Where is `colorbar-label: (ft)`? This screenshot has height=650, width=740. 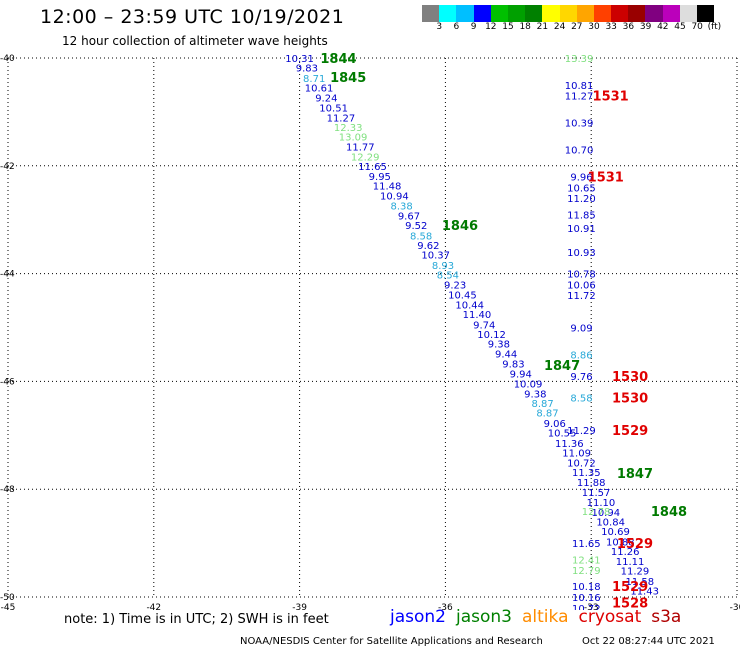 colorbar-label: (ft) is located at coordinates (714, 27).